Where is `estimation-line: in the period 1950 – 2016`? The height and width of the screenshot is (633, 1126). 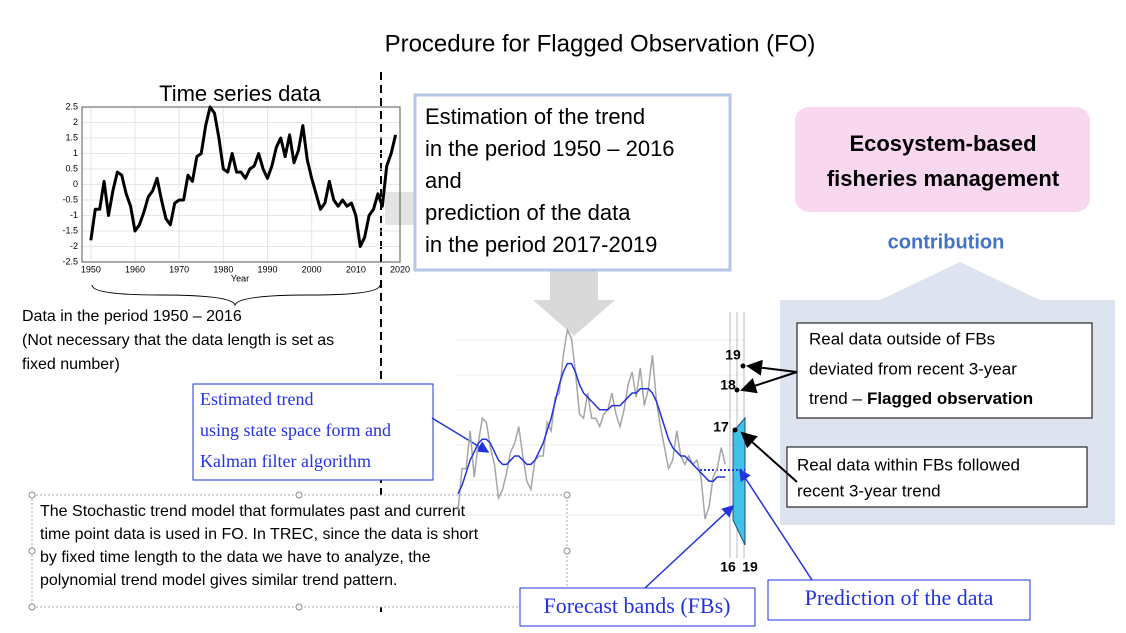 estimation-line: in the period 1950 – 2016 is located at coordinates (550, 148).